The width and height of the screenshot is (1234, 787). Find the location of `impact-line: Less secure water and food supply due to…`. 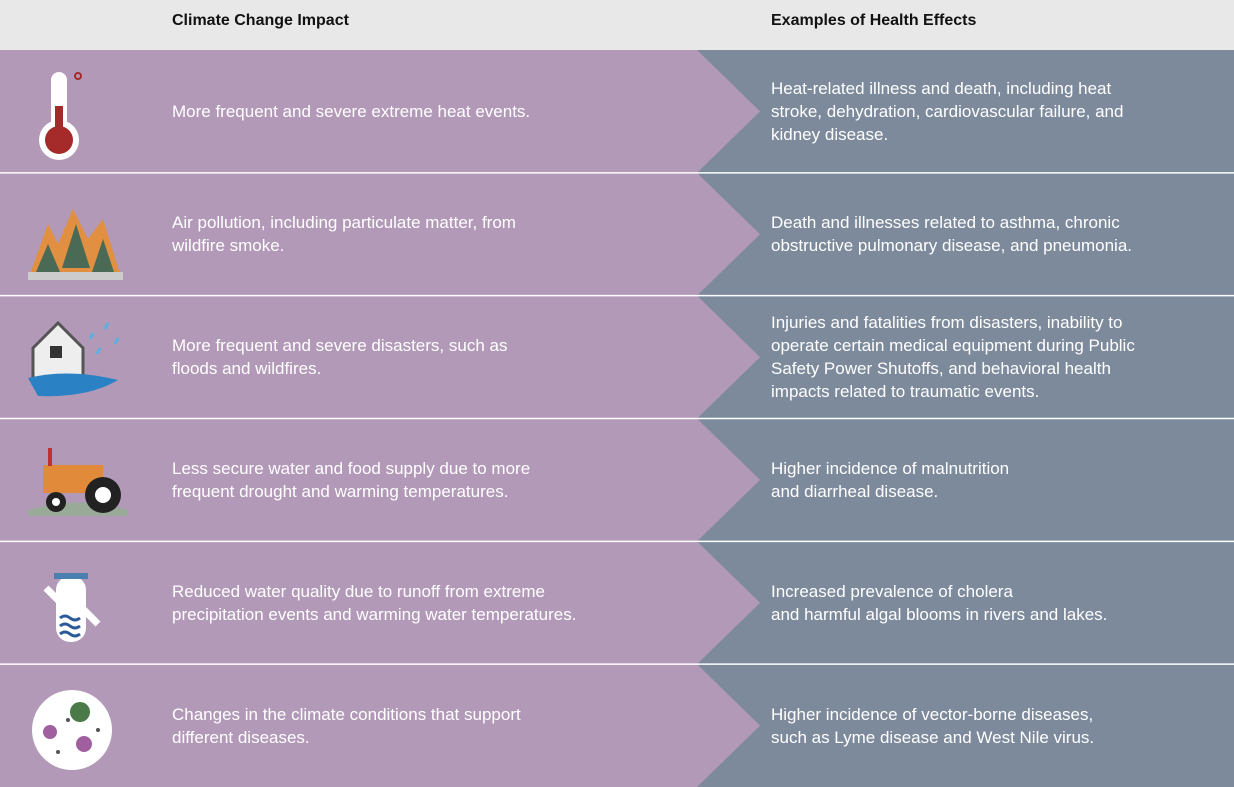

impact-line: Less secure water and food supply due to… is located at coordinates (351, 468).